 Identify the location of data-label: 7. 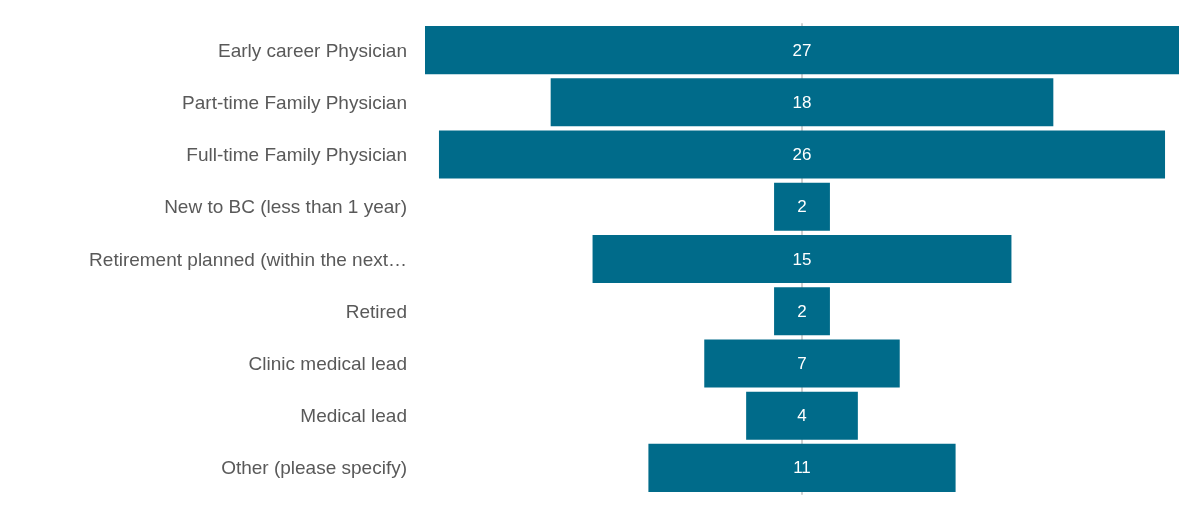
(802, 363).